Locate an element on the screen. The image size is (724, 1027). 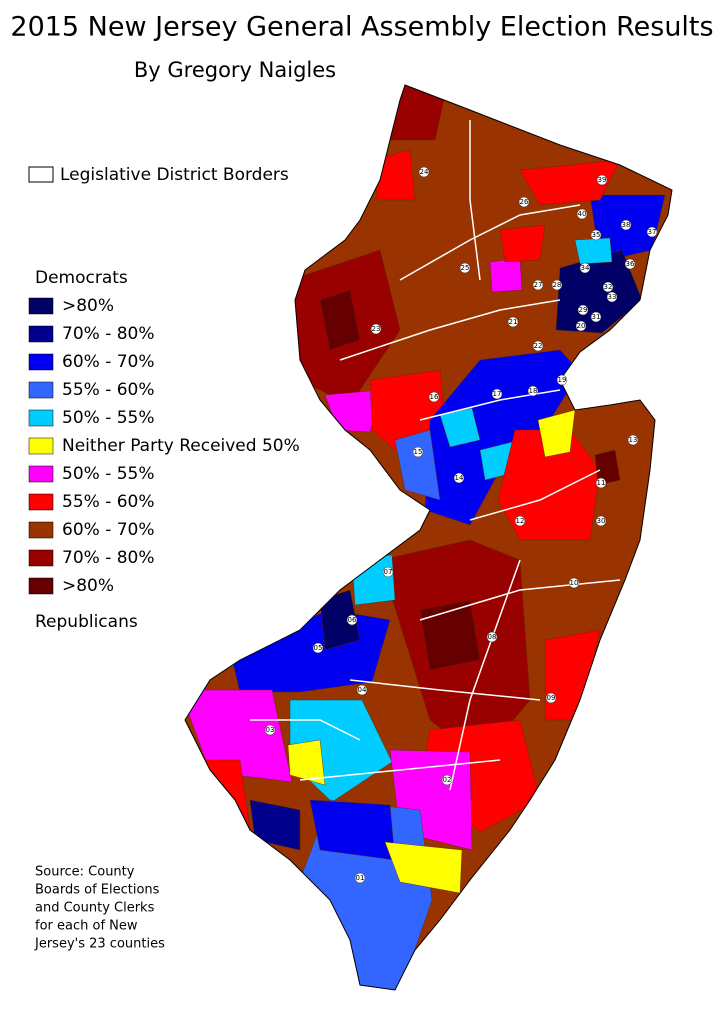
district-label: 10 is located at coordinates (574, 583).